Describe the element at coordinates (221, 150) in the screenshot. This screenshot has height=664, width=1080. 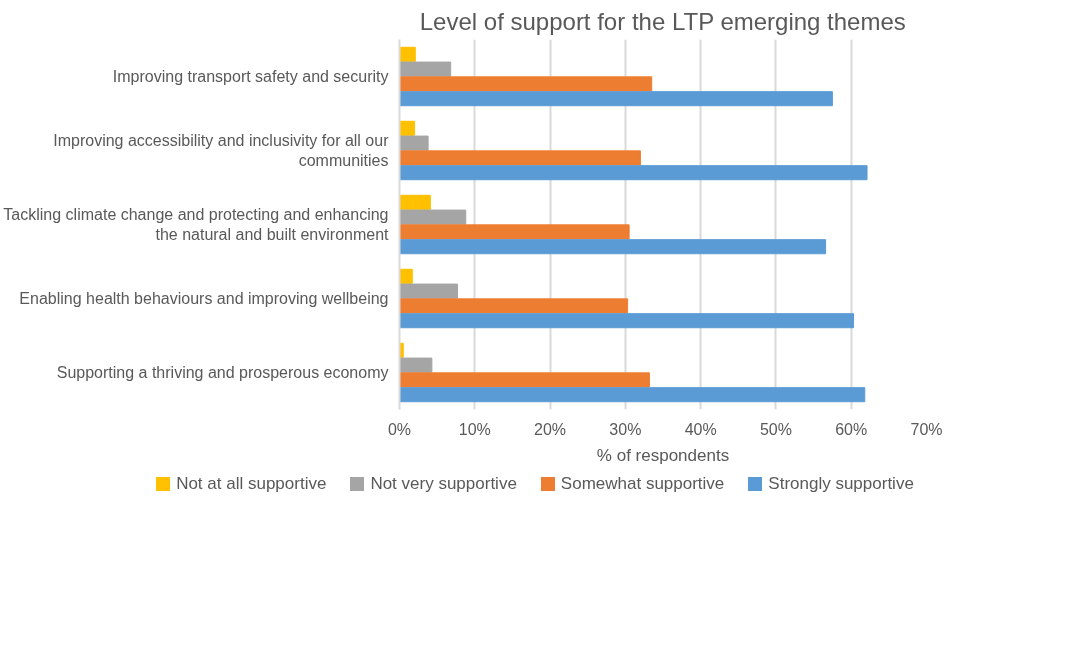
I see `y-tick-label: Improving accessibility and inclusivity for all our communities` at that location.